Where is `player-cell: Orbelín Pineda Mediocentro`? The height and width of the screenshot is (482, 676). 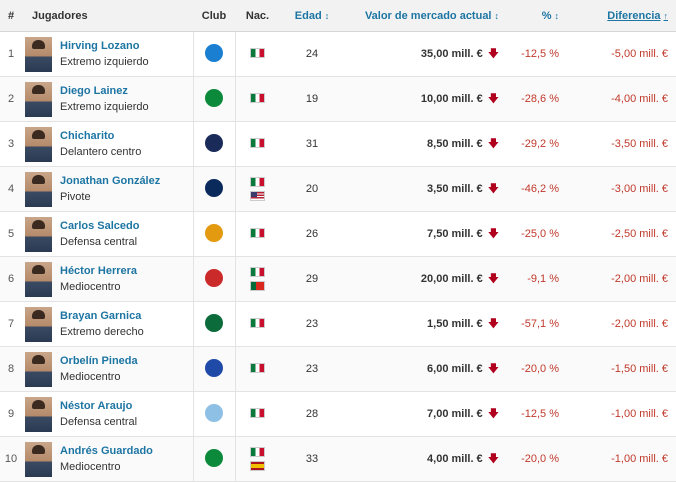 player-cell: Orbelín Pineda Mediocentro is located at coordinates (107, 369).